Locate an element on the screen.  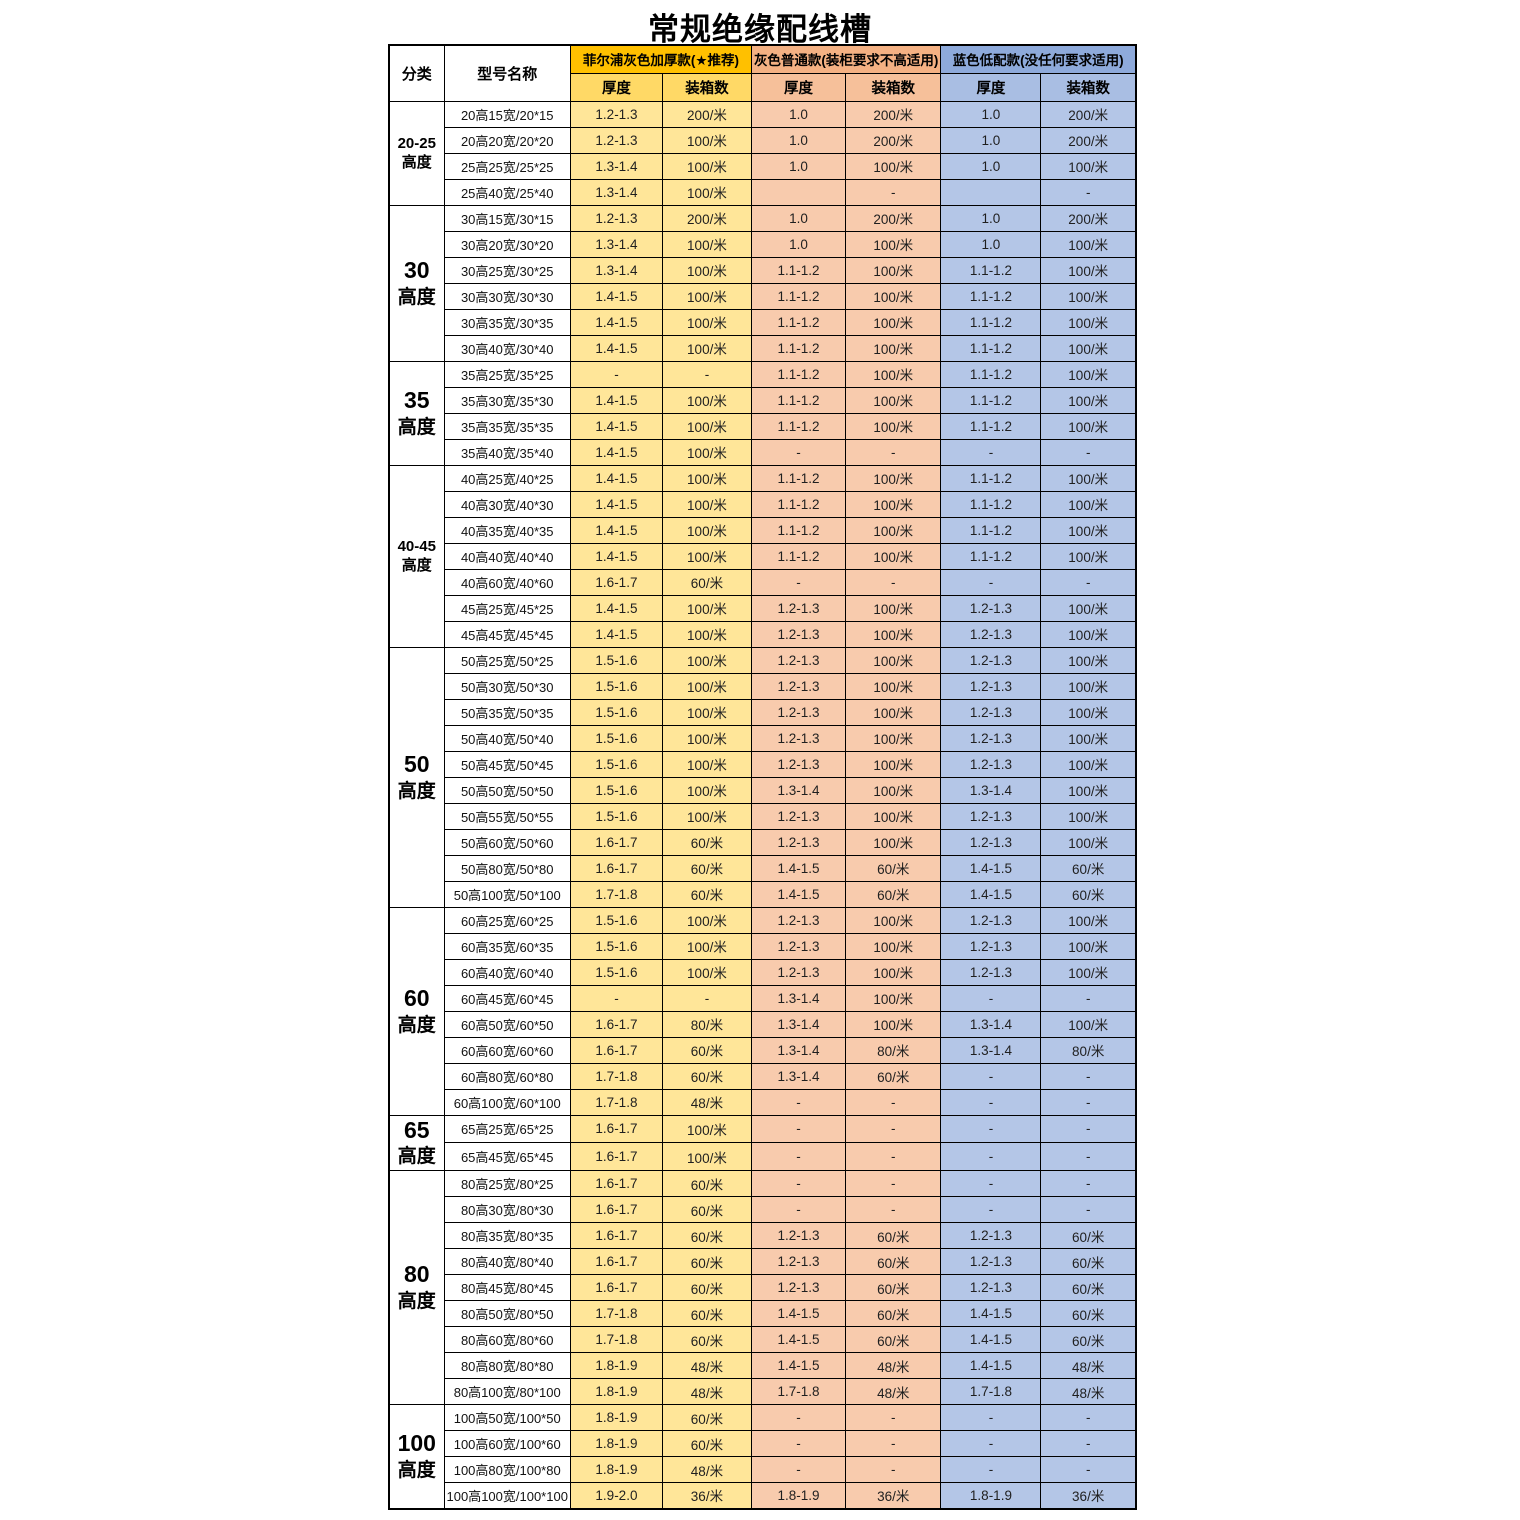
spec-row: 100高60宽/100*60 1.8-1.9 60/米 - - - - is located at coordinates (763, 1444).